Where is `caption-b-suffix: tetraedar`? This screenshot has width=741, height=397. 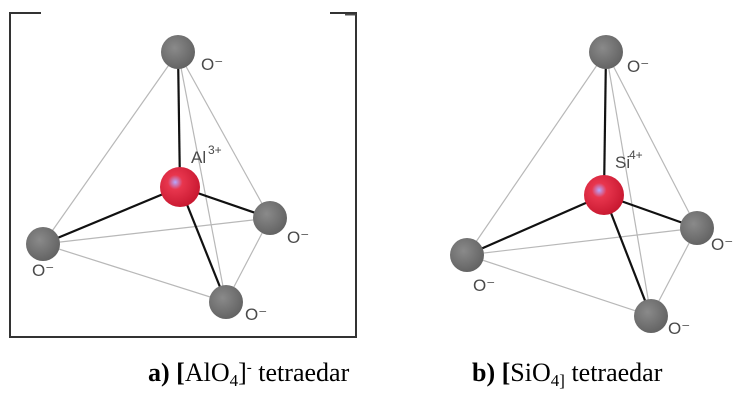
caption-b-suffix: tetraedar is located at coordinates (613, 372).